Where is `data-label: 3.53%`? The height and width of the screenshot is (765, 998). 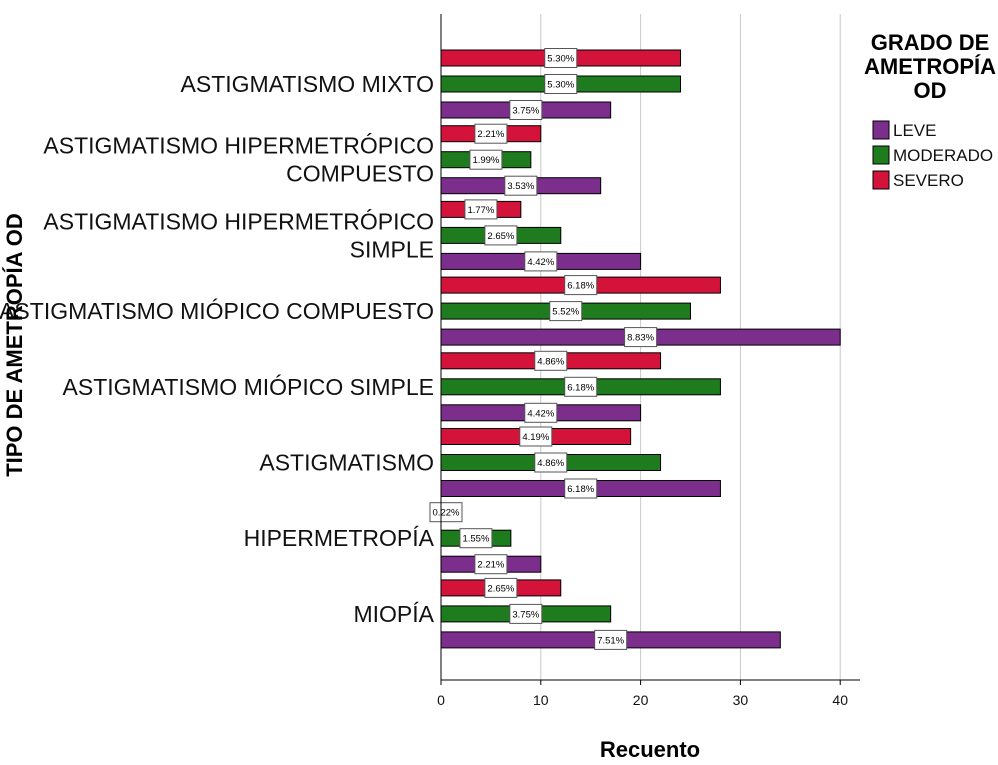
data-label: 3.53% is located at coordinates (520, 186).